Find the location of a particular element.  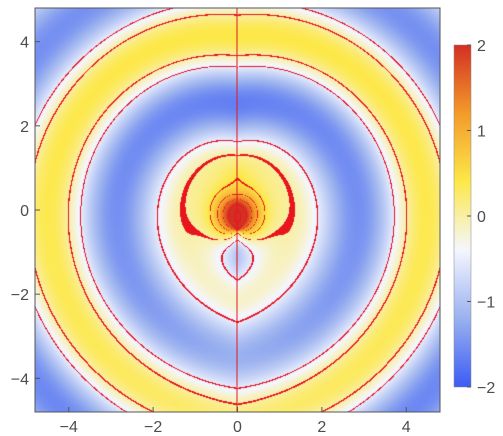

colorbar-legend: 2 1 0 −1 −2 is located at coordinates (474, 217).